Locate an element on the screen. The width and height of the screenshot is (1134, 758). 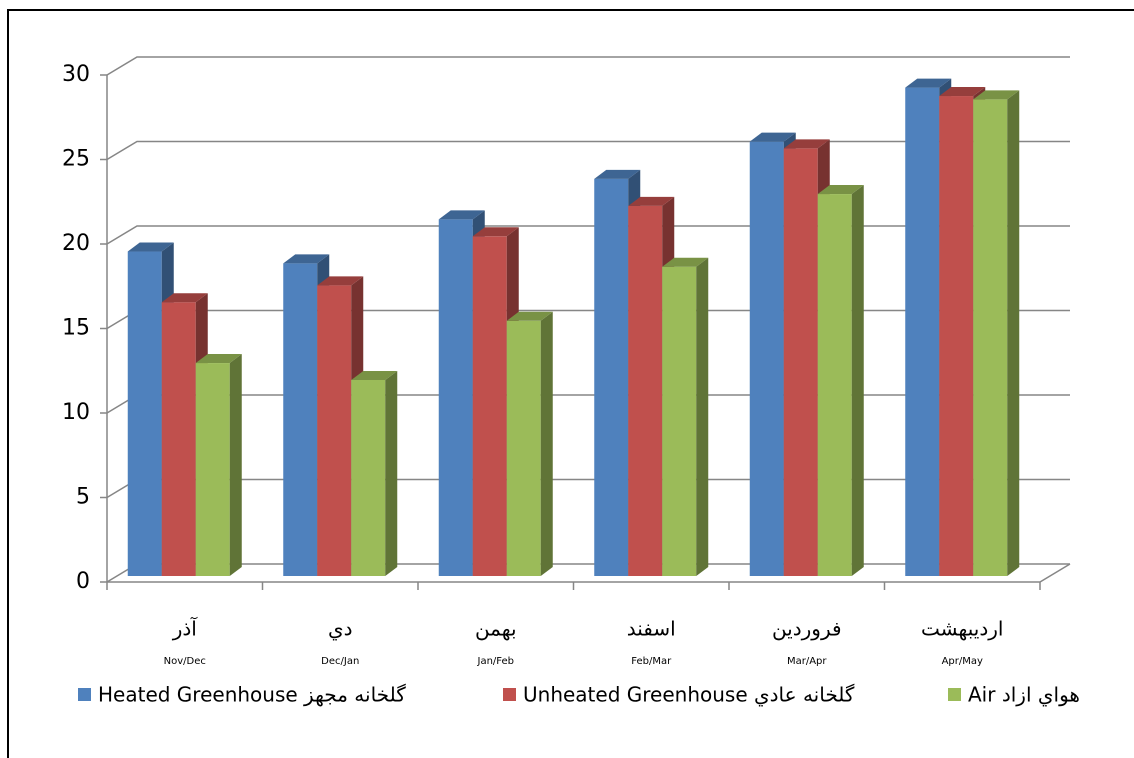
x-tick-sublabel: Feb/Mar is located at coordinates (651, 661).